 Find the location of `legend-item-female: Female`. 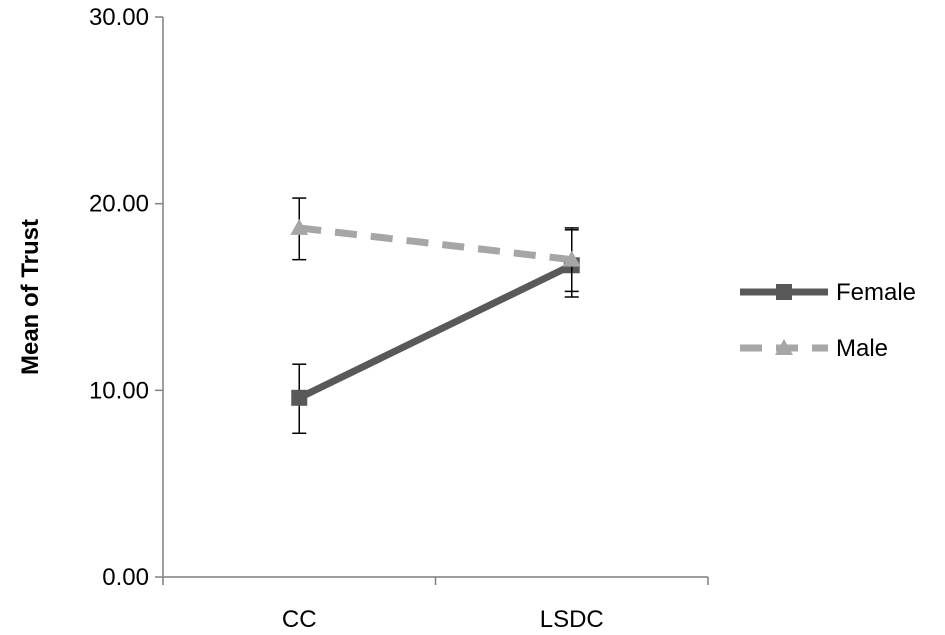

legend-item-female: Female is located at coordinates (828, 292).